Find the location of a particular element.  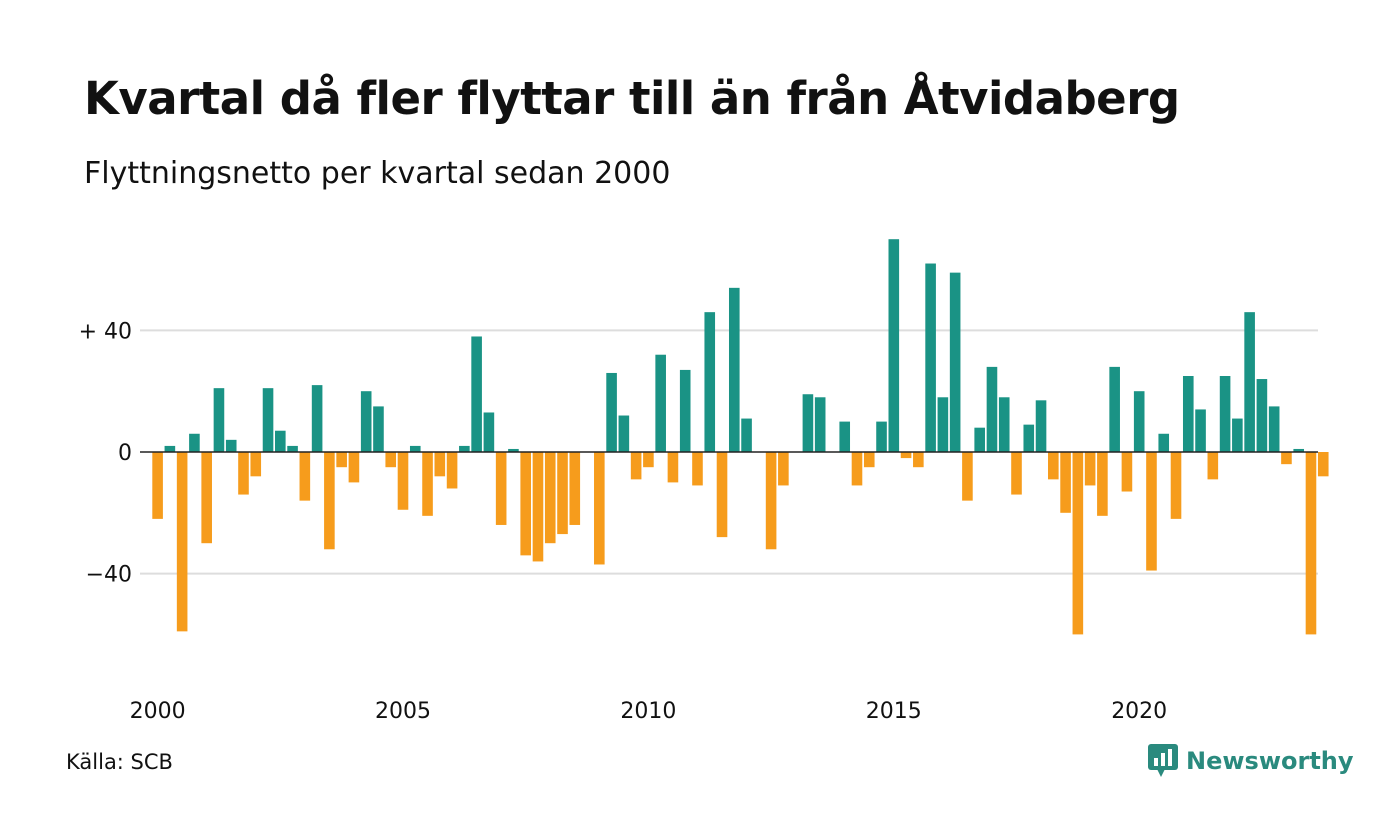

x-tick-label: 2005 is located at coordinates (403, 711).